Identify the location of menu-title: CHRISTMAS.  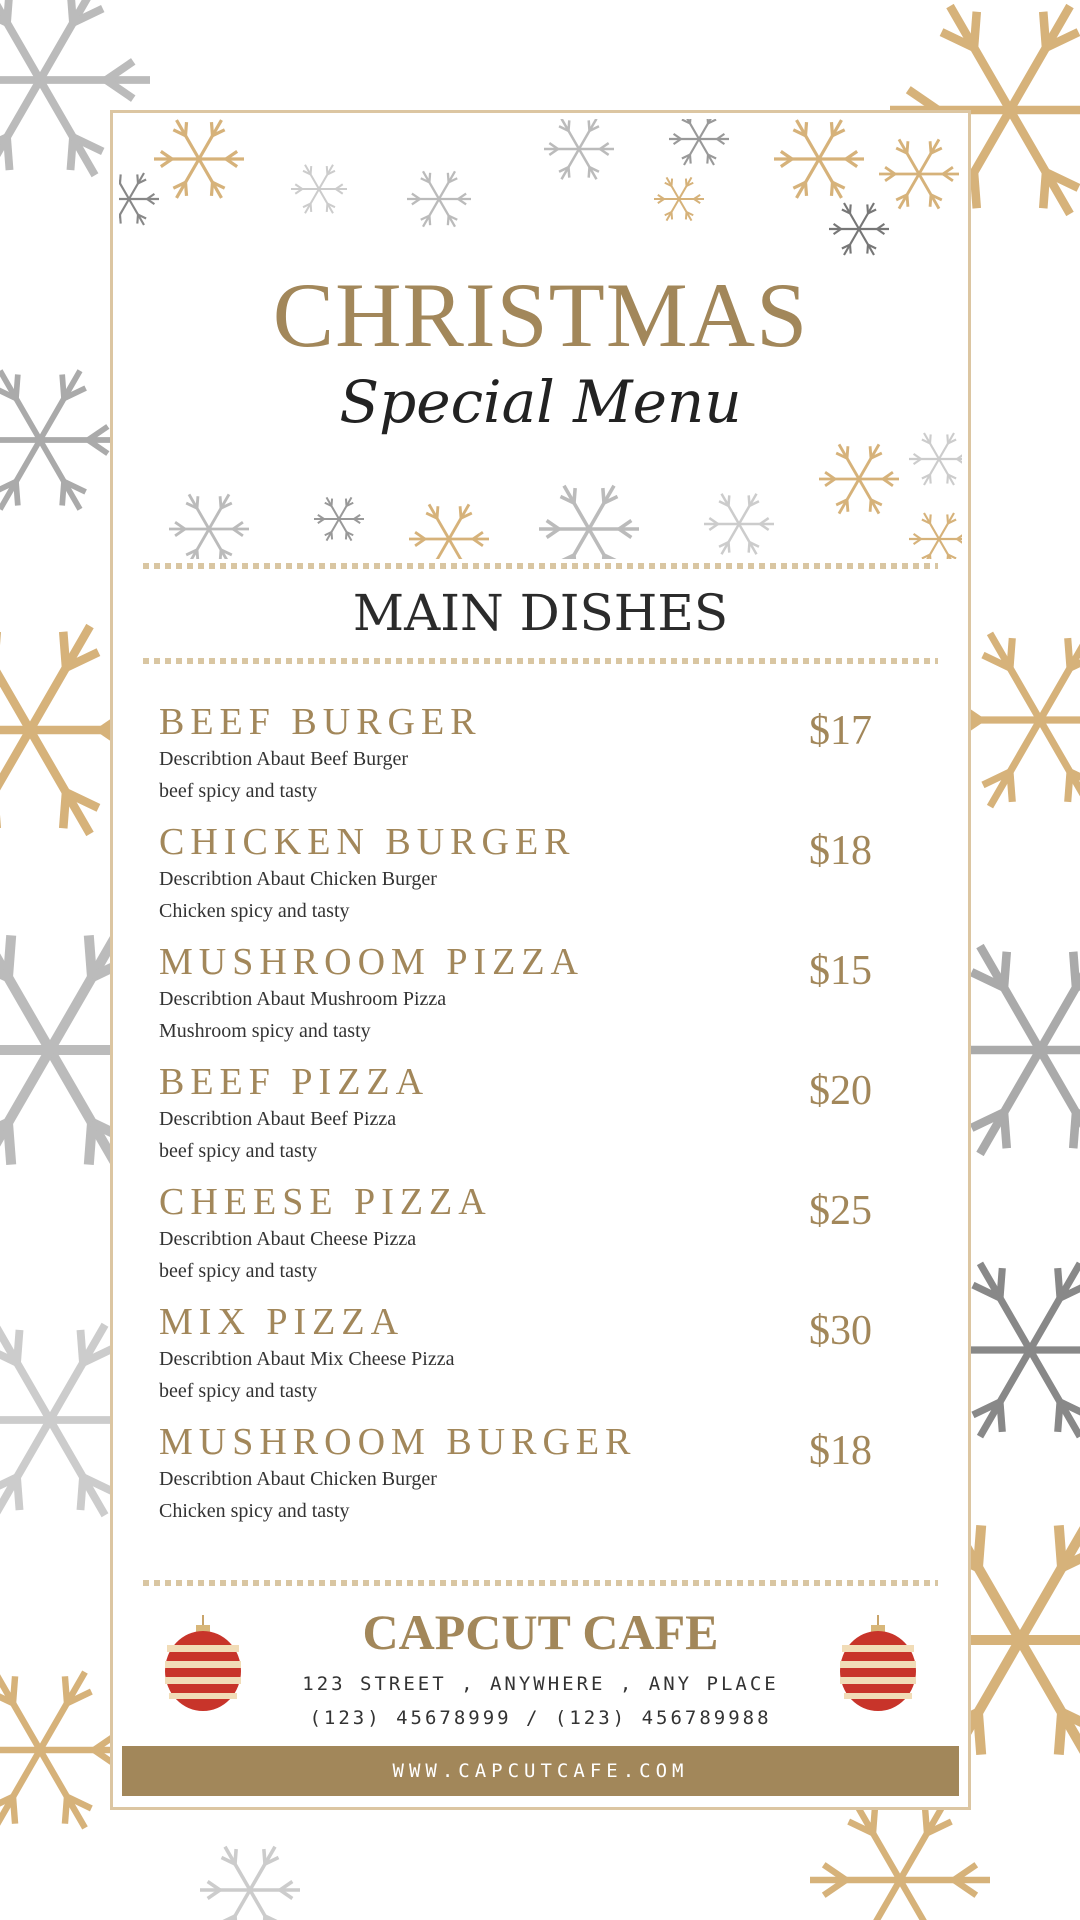
(540, 315).